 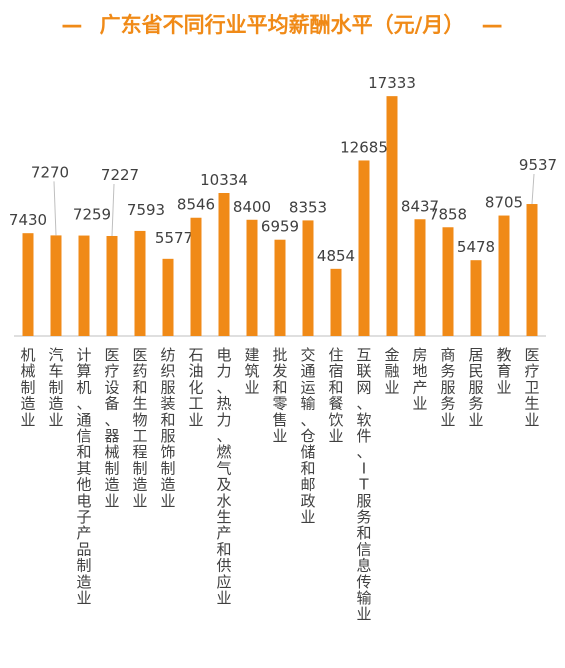 What do you see at coordinates (503, 371) in the screenshot?
I see `category-label-18: 教育业` at bounding box center [503, 371].